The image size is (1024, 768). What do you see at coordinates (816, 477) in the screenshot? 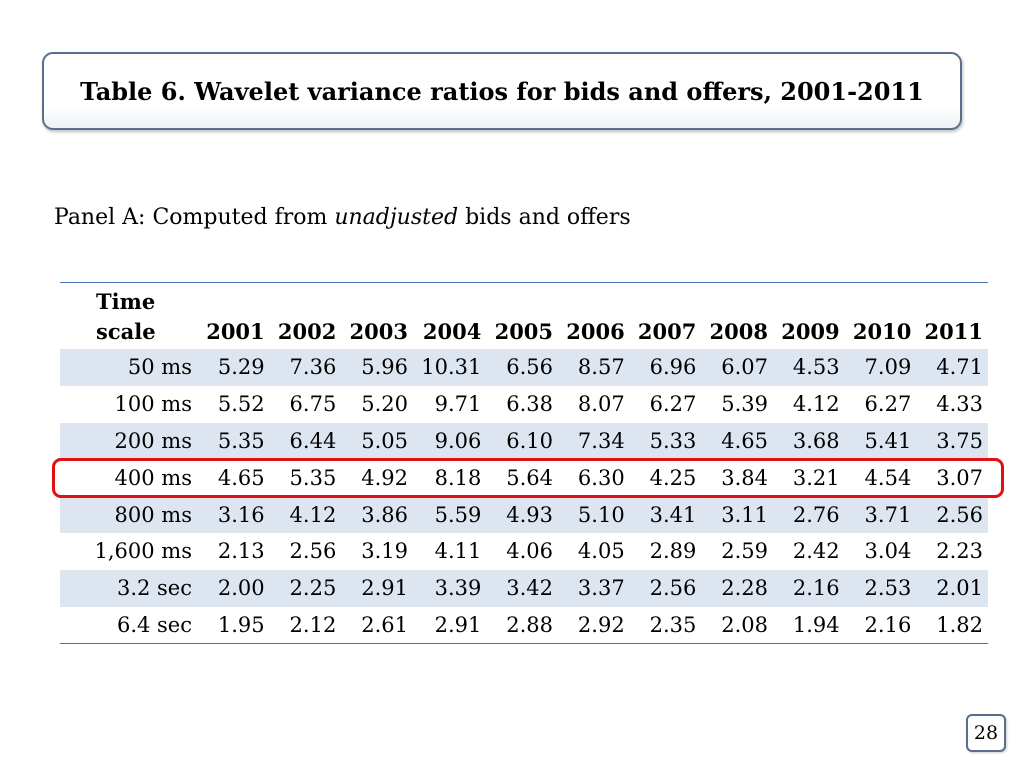
I see `ratio-cell: 3.21` at bounding box center [816, 477].